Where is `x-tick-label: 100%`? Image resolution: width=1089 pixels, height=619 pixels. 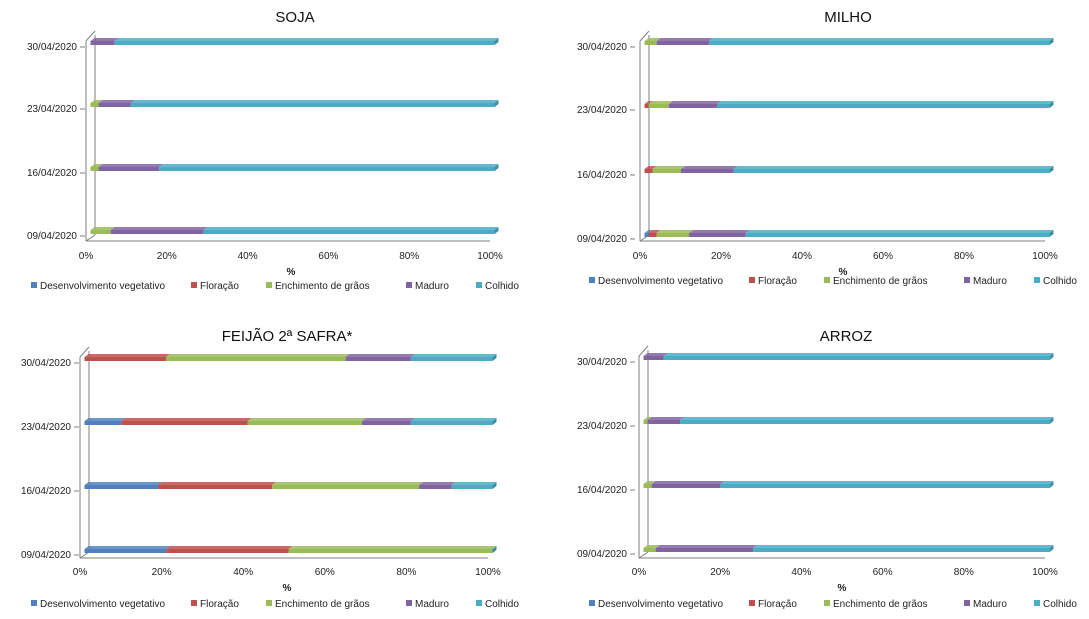
x-tick-label: 100% is located at coordinates (1045, 256).